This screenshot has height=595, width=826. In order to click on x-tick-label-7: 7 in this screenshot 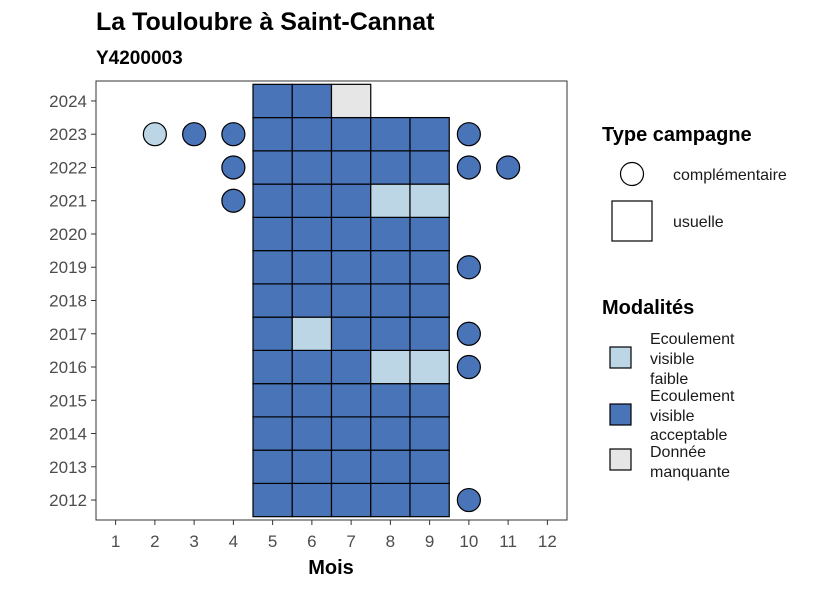, I will do `click(350, 541)`.